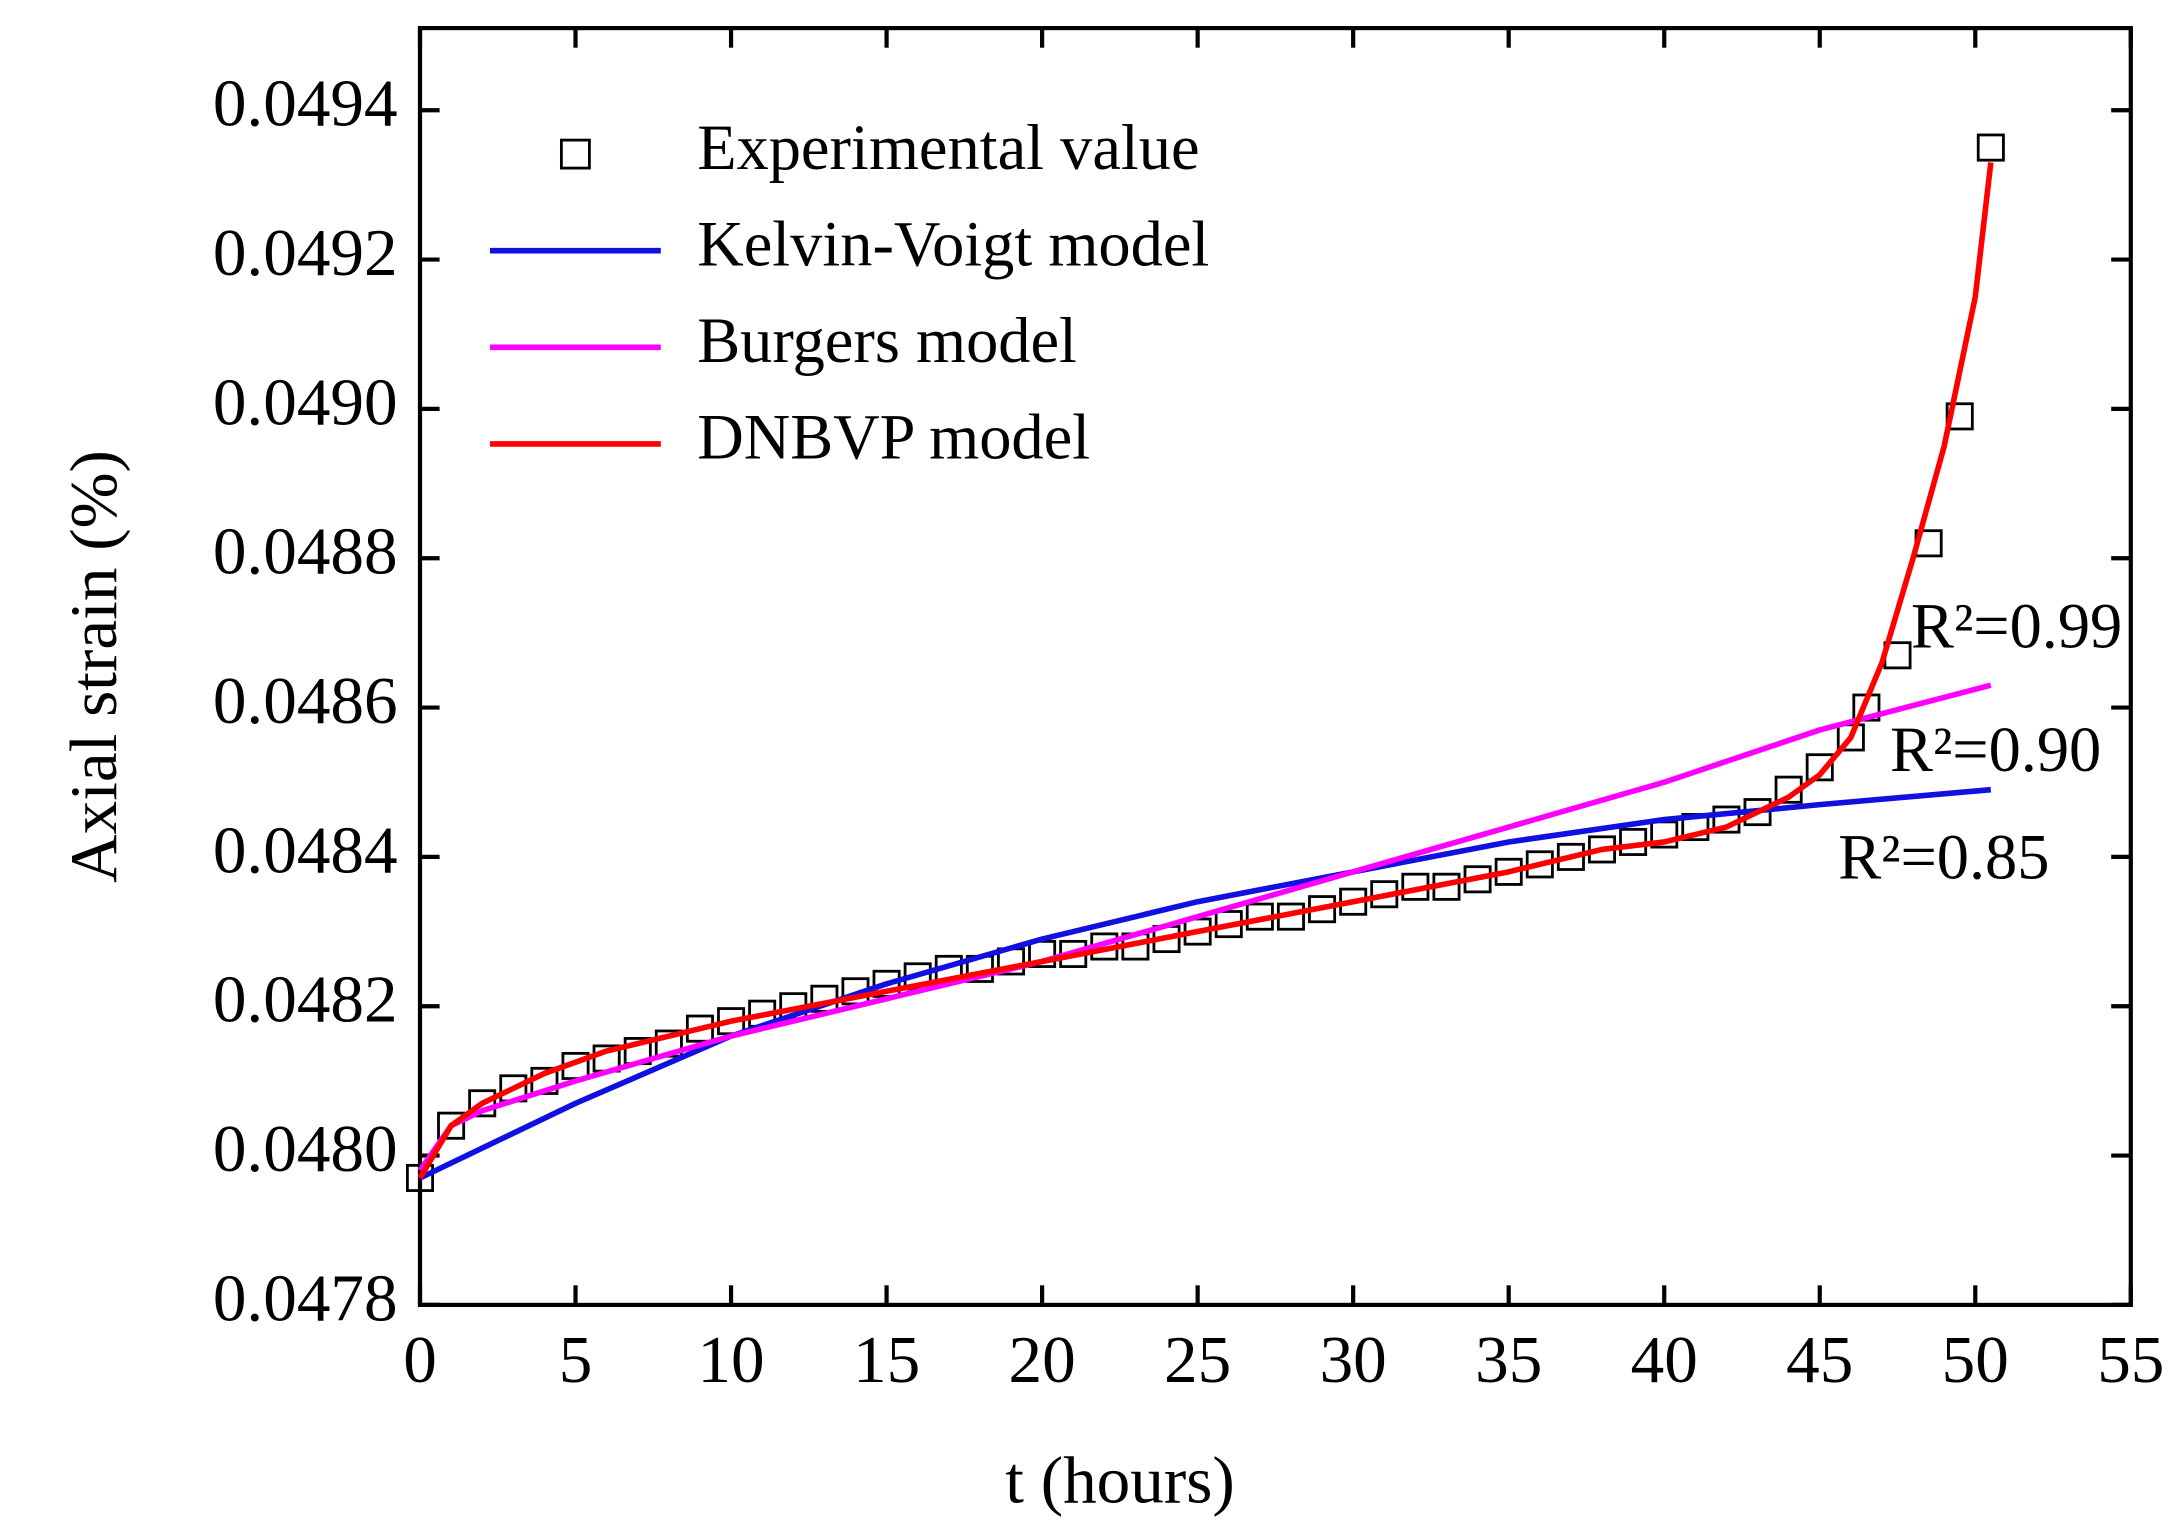 The image size is (2184, 1536). What do you see at coordinates (420, 1359) in the screenshot?
I see `x-tick-label: 0` at bounding box center [420, 1359].